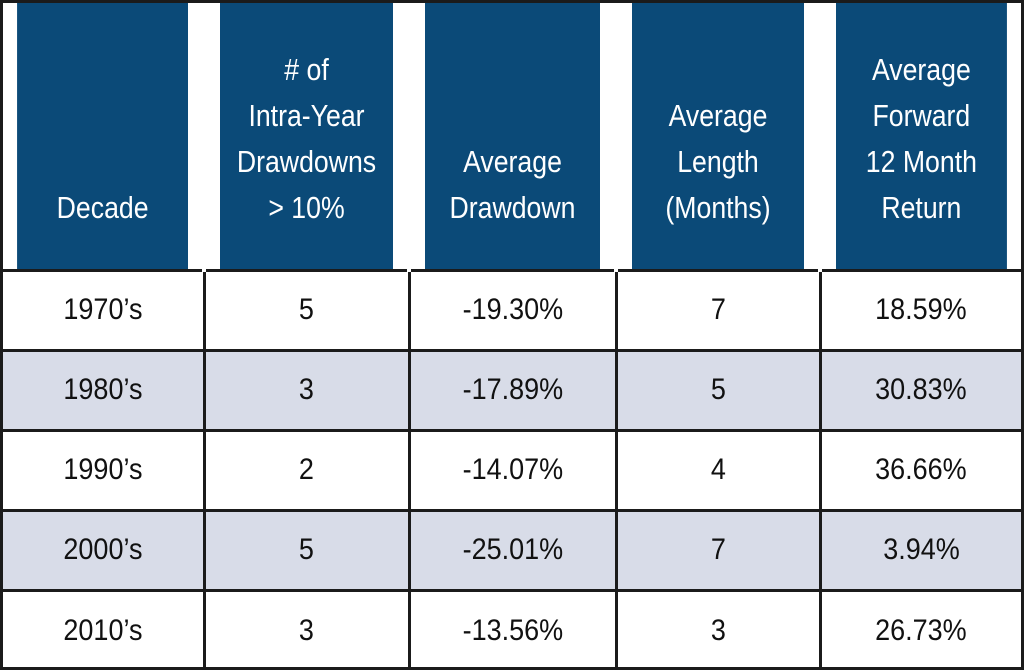  I want to click on table-row: 2000’s 5 -25.01% 7 3.94%, so click(512, 549).